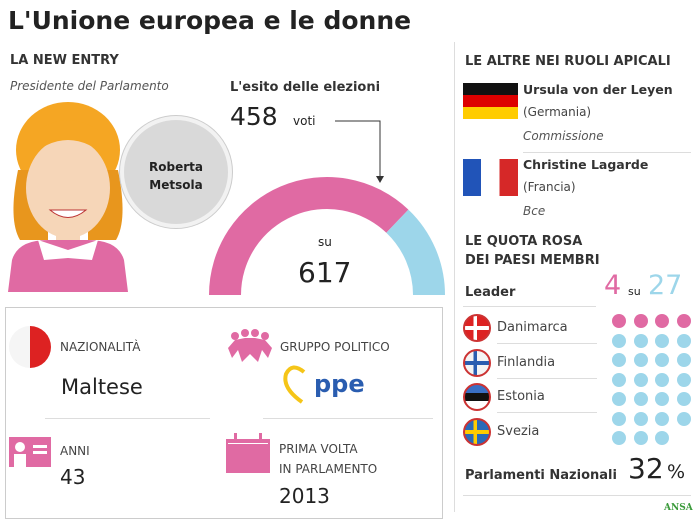 This screenshot has height=522, width=700. Describe the element at coordinates (325, 242) in the screenshot. I see `of-label: su` at that location.